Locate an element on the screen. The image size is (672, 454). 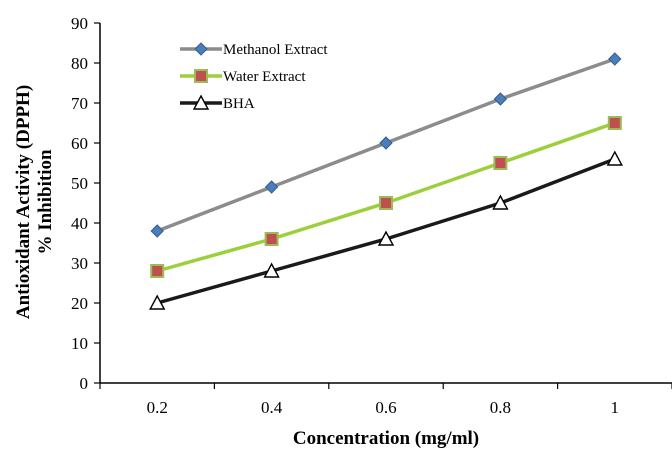
legend-item: Methanol Extract is located at coordinates (254, 50).